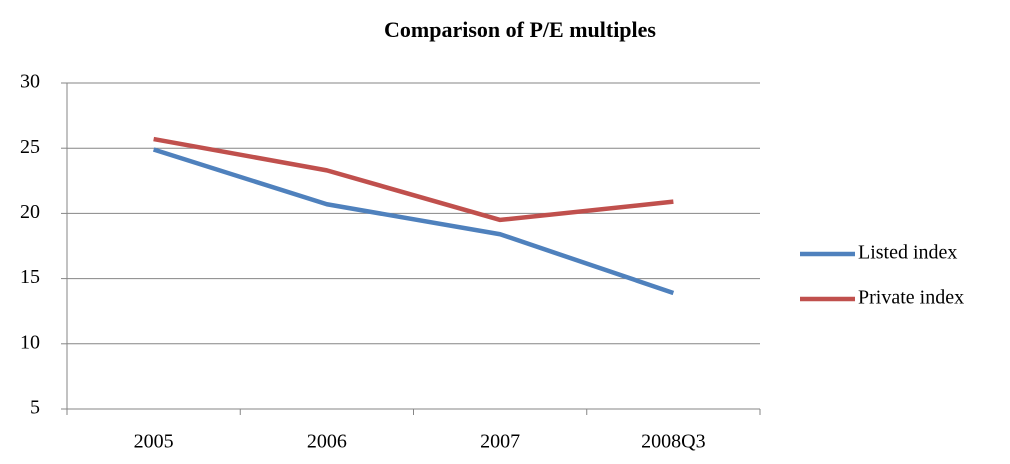 The image size is (1010, 464). I want to click on y-tick-label: 10, so click(30, 342).